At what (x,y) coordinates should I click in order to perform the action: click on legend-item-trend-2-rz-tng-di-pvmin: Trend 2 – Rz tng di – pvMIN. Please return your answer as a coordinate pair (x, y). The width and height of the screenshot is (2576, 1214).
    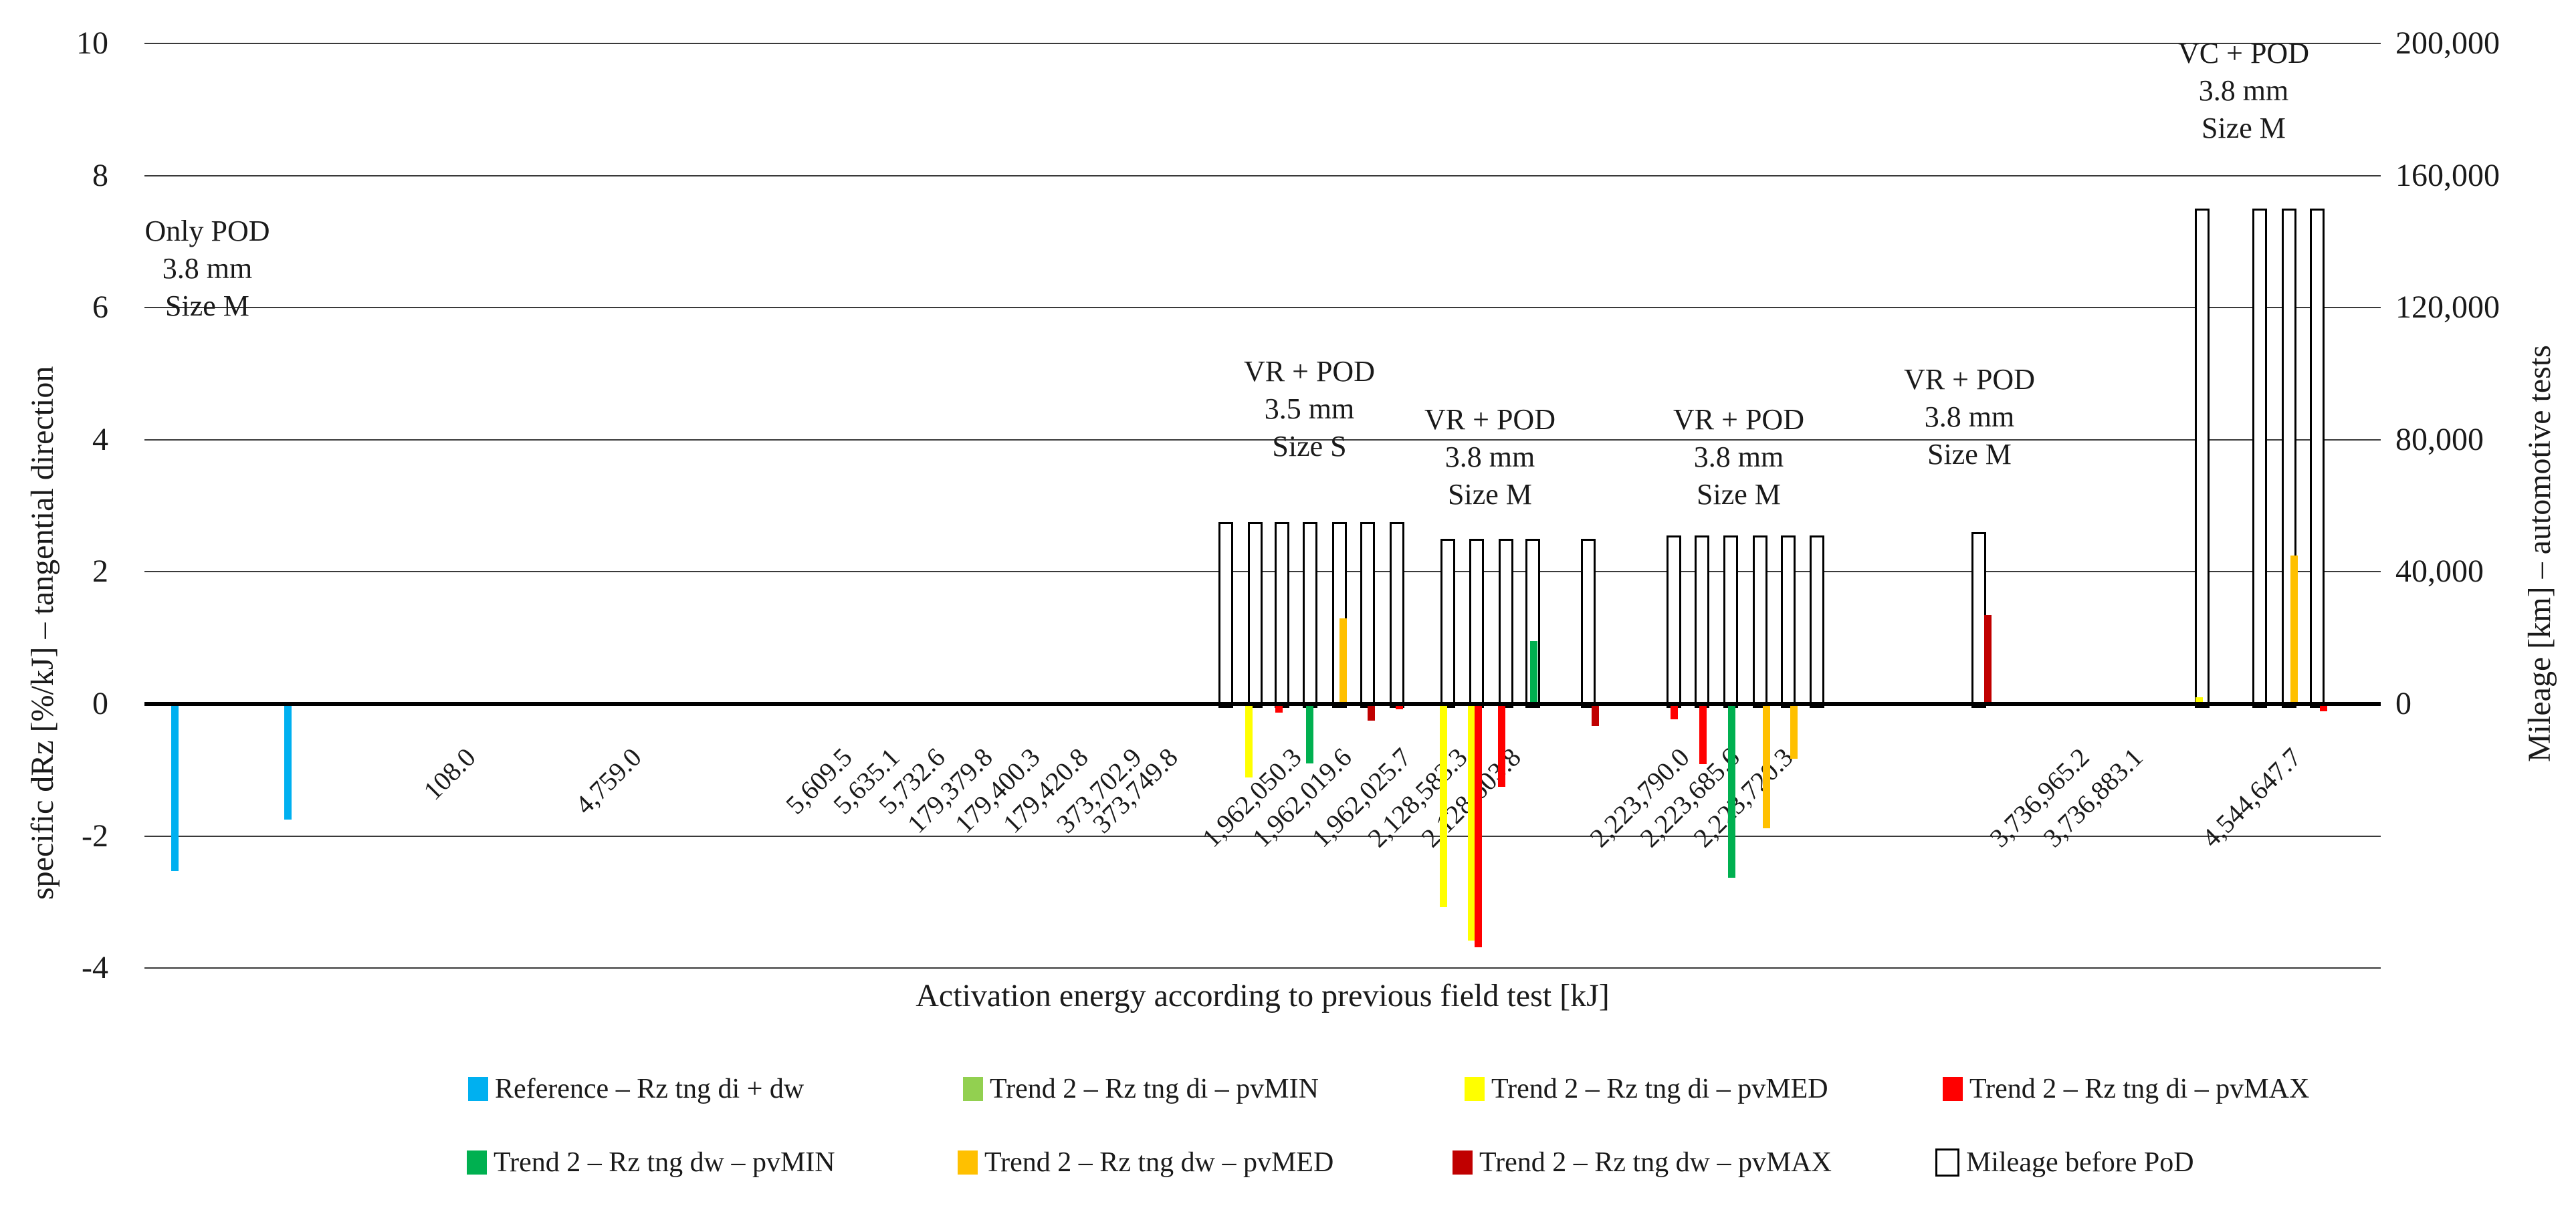
    Looking at the image, I should click on (1141, 1089).